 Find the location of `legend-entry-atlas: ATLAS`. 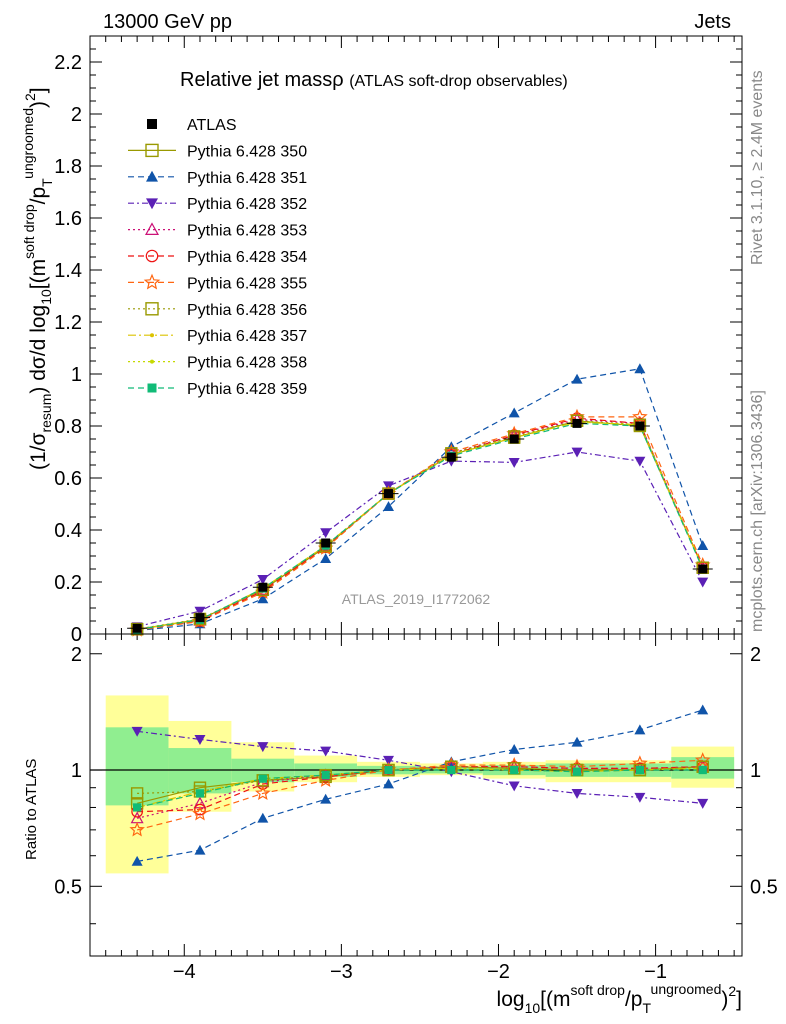

legend-entry-atlas: ATLAS is located at coordinates (192, 125).